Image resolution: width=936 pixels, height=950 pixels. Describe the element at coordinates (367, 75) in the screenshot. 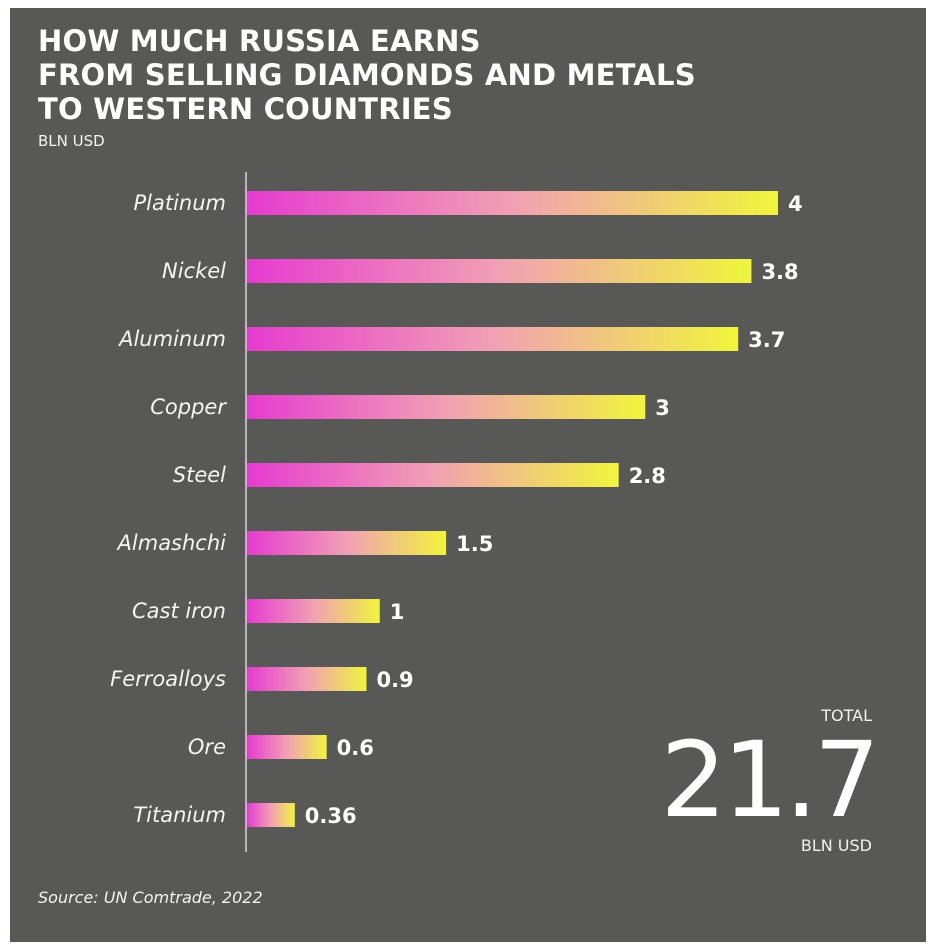

I see `title-line-2: FROM SELLING DIAMONDS AND METALS` at that location.